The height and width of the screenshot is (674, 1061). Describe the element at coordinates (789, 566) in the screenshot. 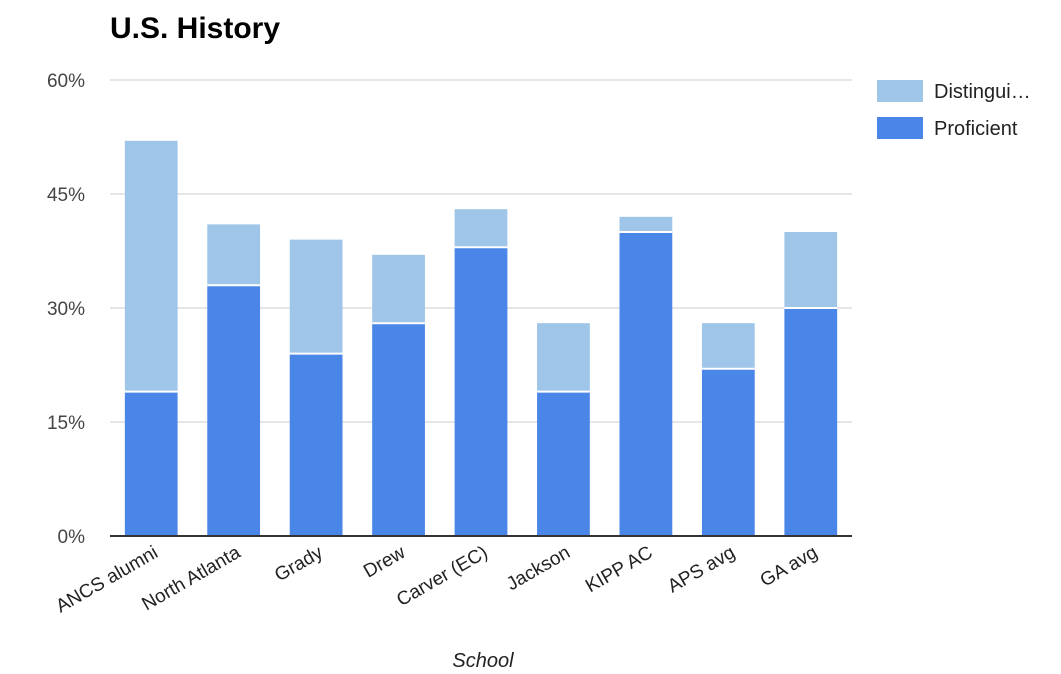

I see `x-category-label: GA avg` at that location.